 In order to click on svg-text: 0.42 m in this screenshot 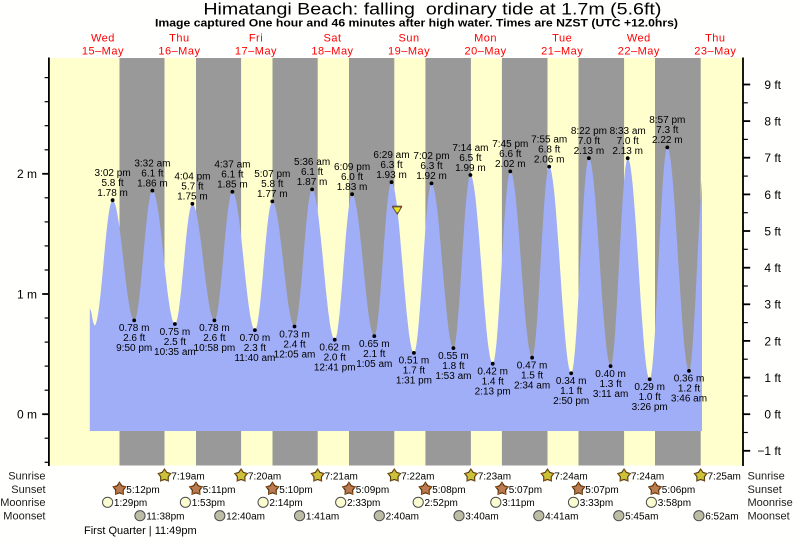, I will do `click(492, 372)`.